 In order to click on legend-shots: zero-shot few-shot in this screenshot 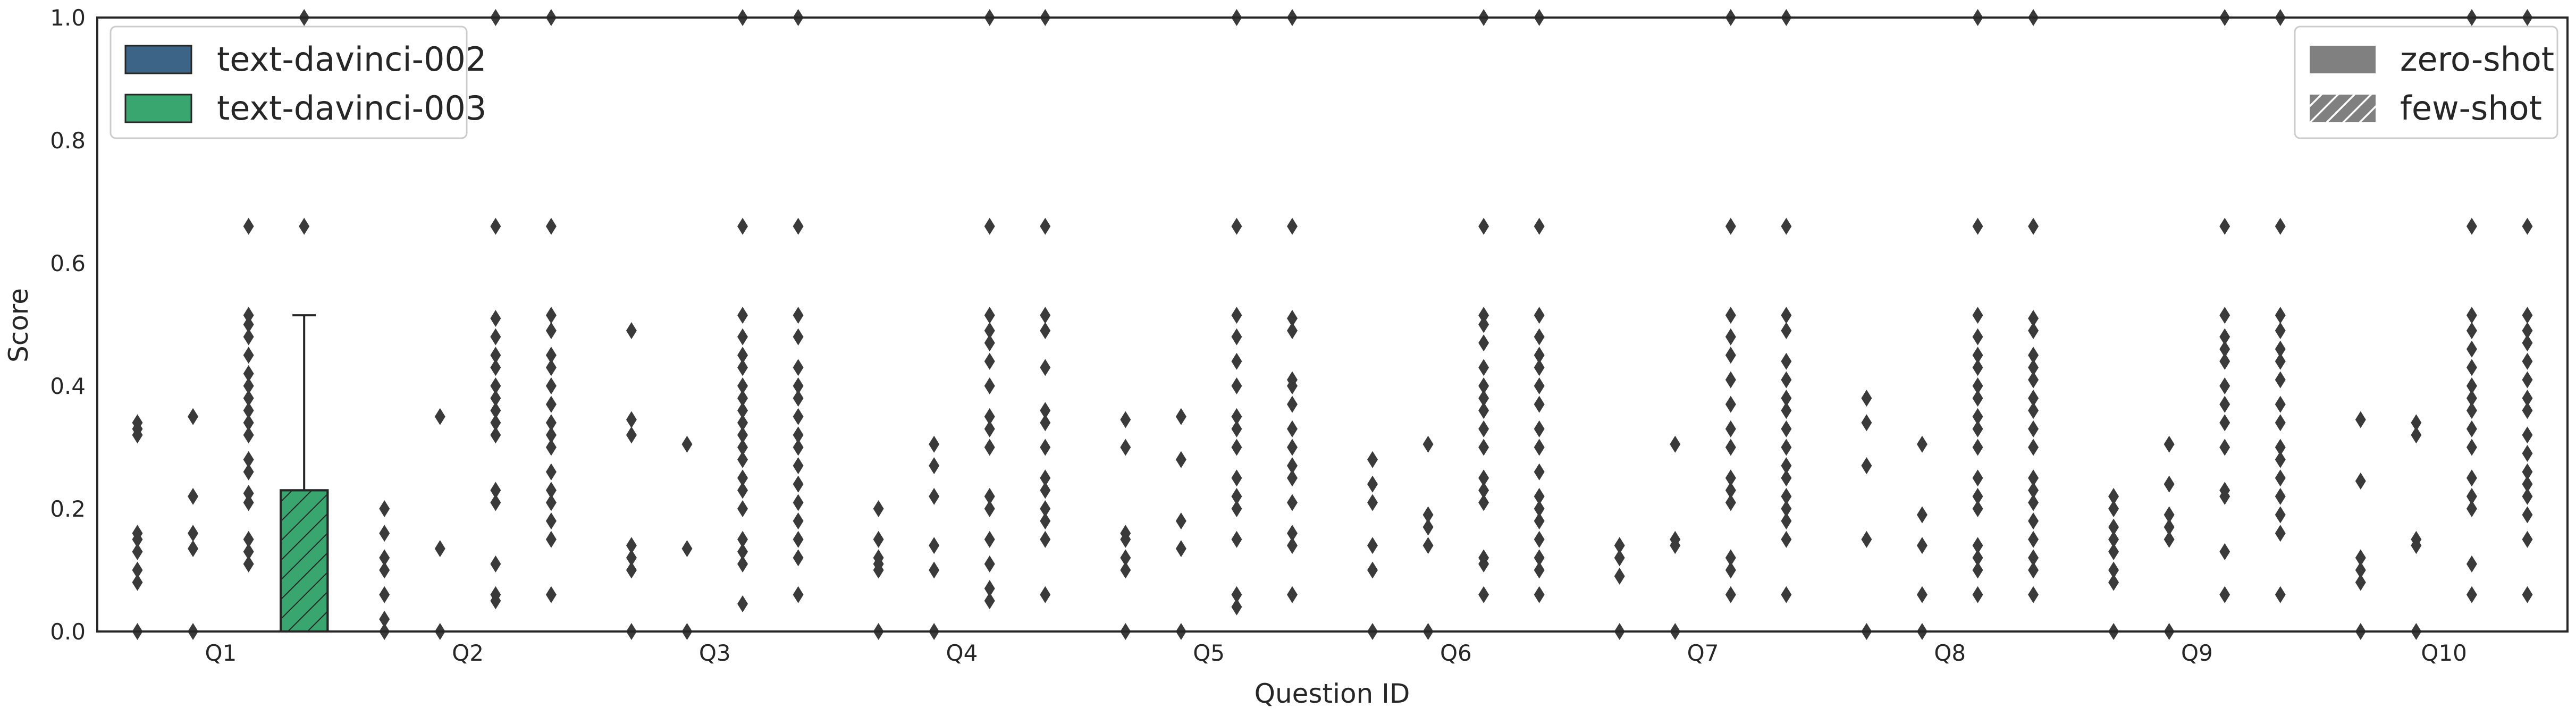, I will do `click(2426, 82)`.